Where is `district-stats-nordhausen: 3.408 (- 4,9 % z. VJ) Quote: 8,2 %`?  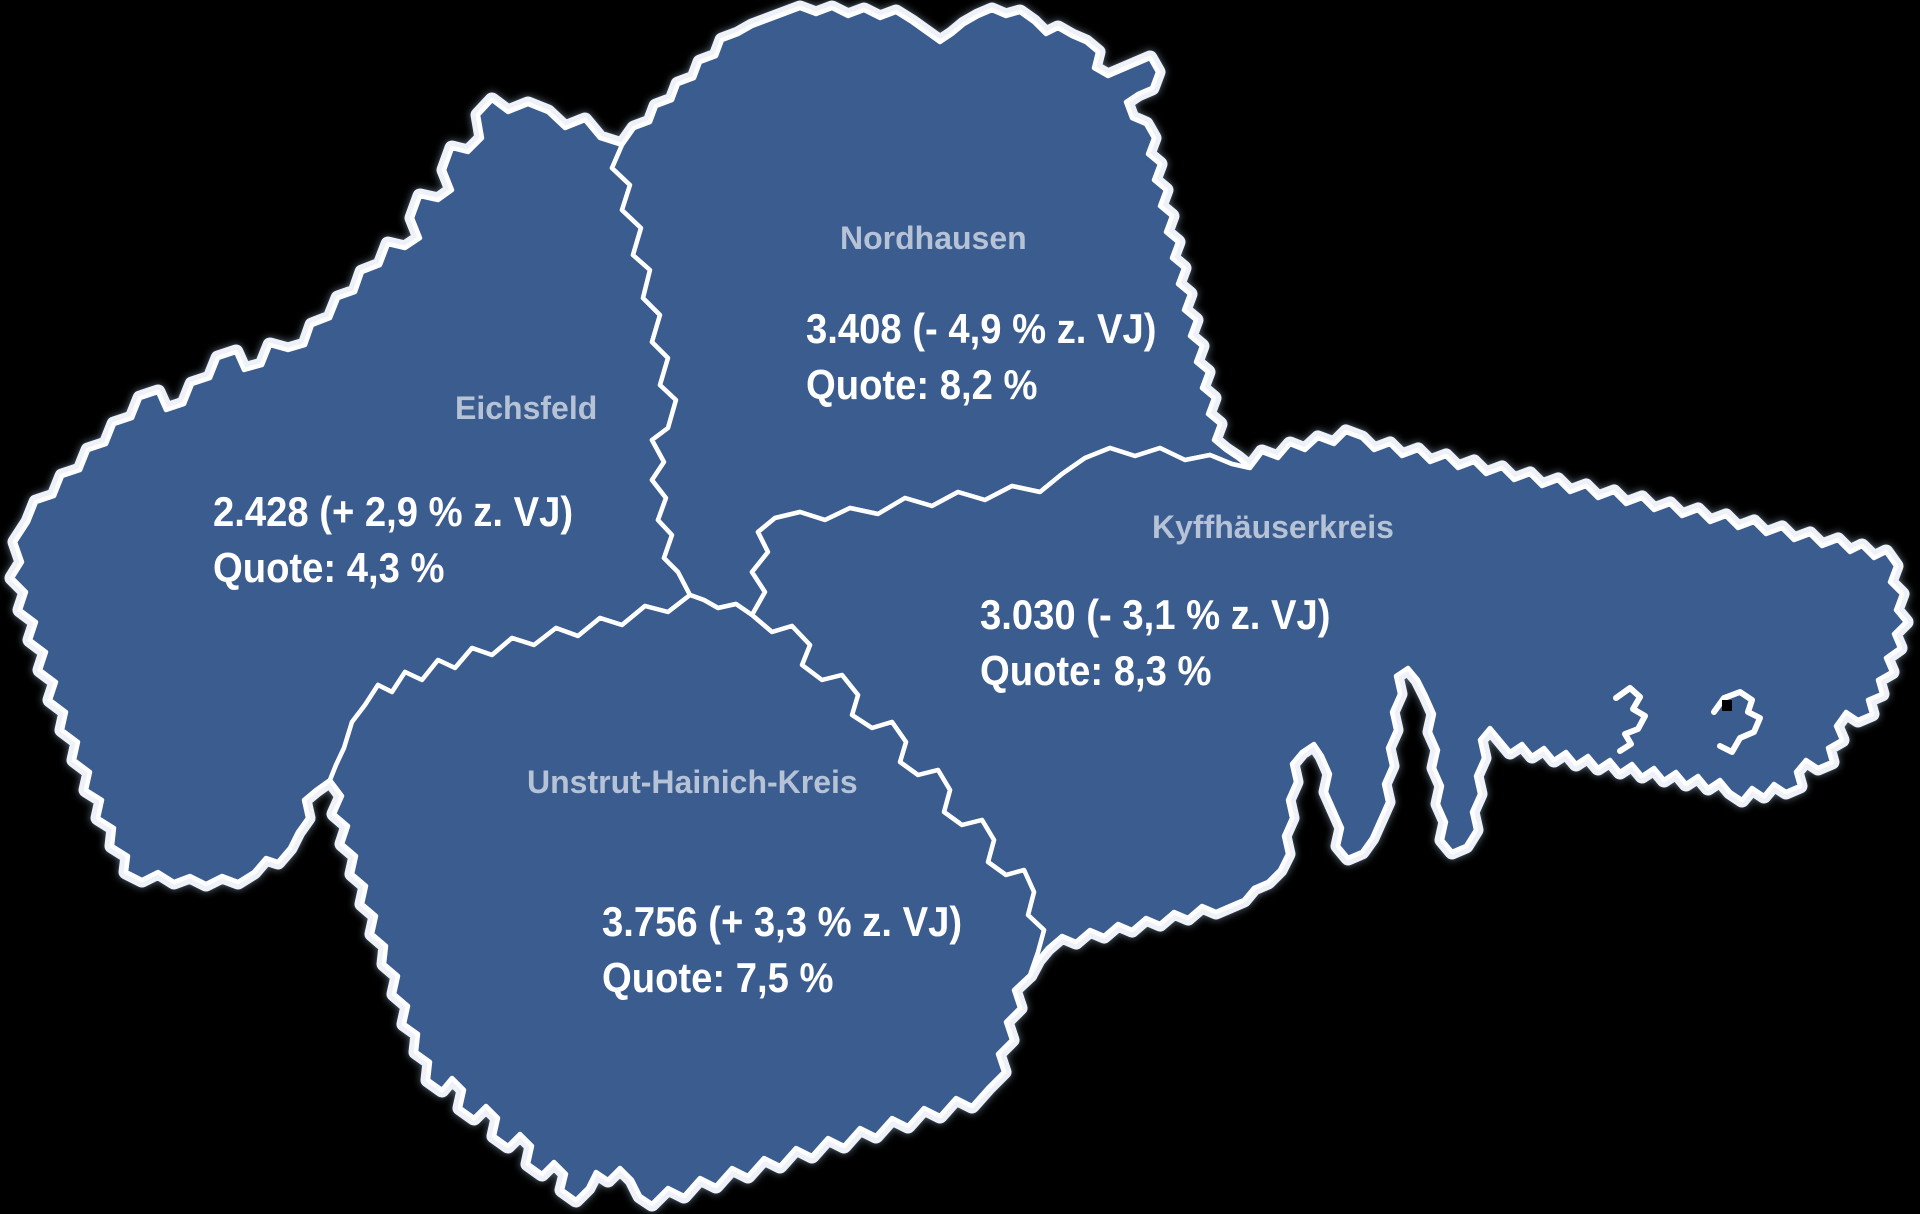
district-stats-nordhausen: 3.408 (- 4,9 % z. VJ) Quote: 8,2 % is located at coordinates (981, 357).